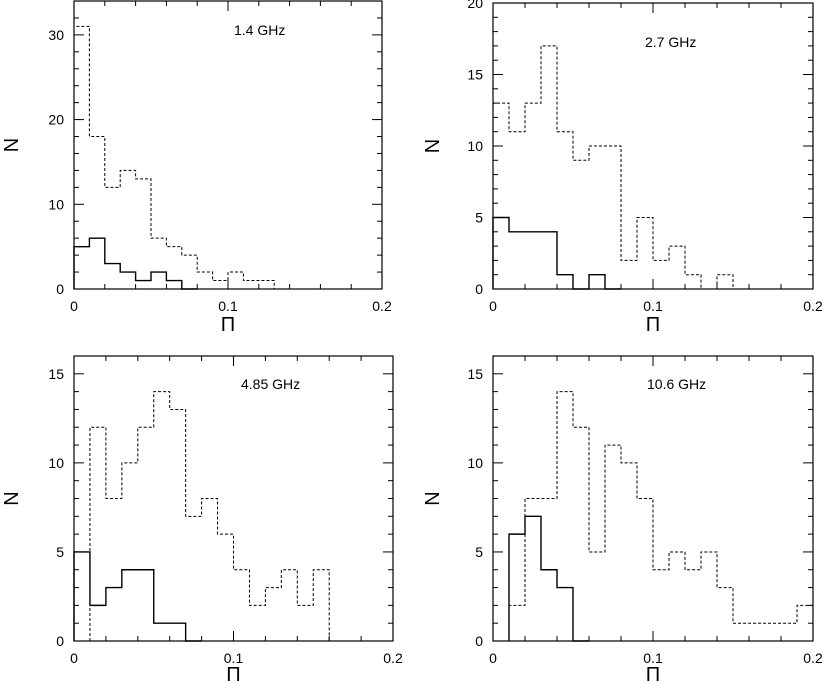  I want to click on frequency-annotation: 4.85 GHz, so click(270, 384).